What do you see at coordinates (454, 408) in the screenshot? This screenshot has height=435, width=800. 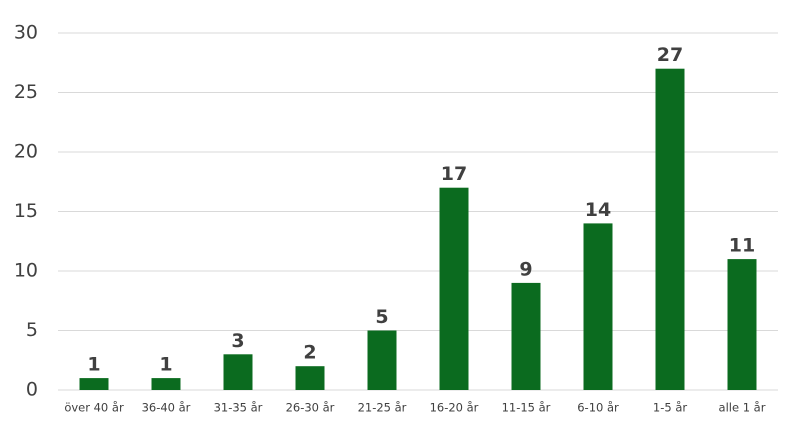 I see `x-tick-label: 16-20 år` at bounding box center [454, 408].